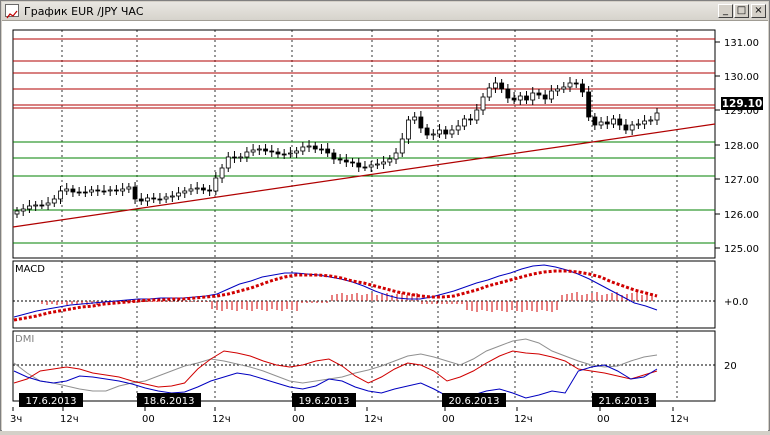  What do you see at coordinates (84, 11) in the screenshot?
I see `window-title: График EUR /JPY ЧАС` at bounding box center [84, 11].